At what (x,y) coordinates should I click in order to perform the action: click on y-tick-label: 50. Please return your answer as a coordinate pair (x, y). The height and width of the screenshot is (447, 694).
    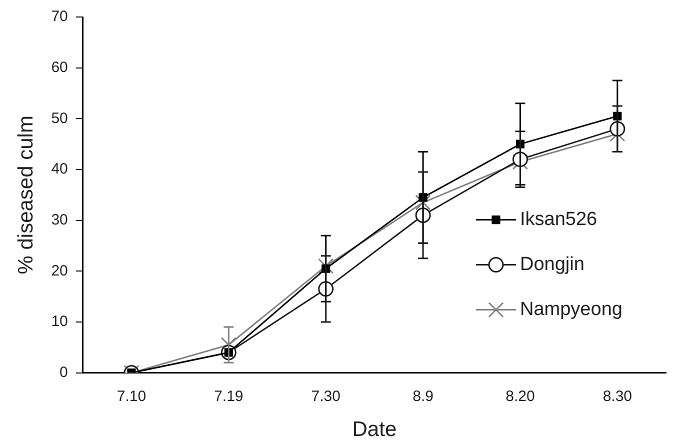
    Looking at the image, I should click on (59, 118).